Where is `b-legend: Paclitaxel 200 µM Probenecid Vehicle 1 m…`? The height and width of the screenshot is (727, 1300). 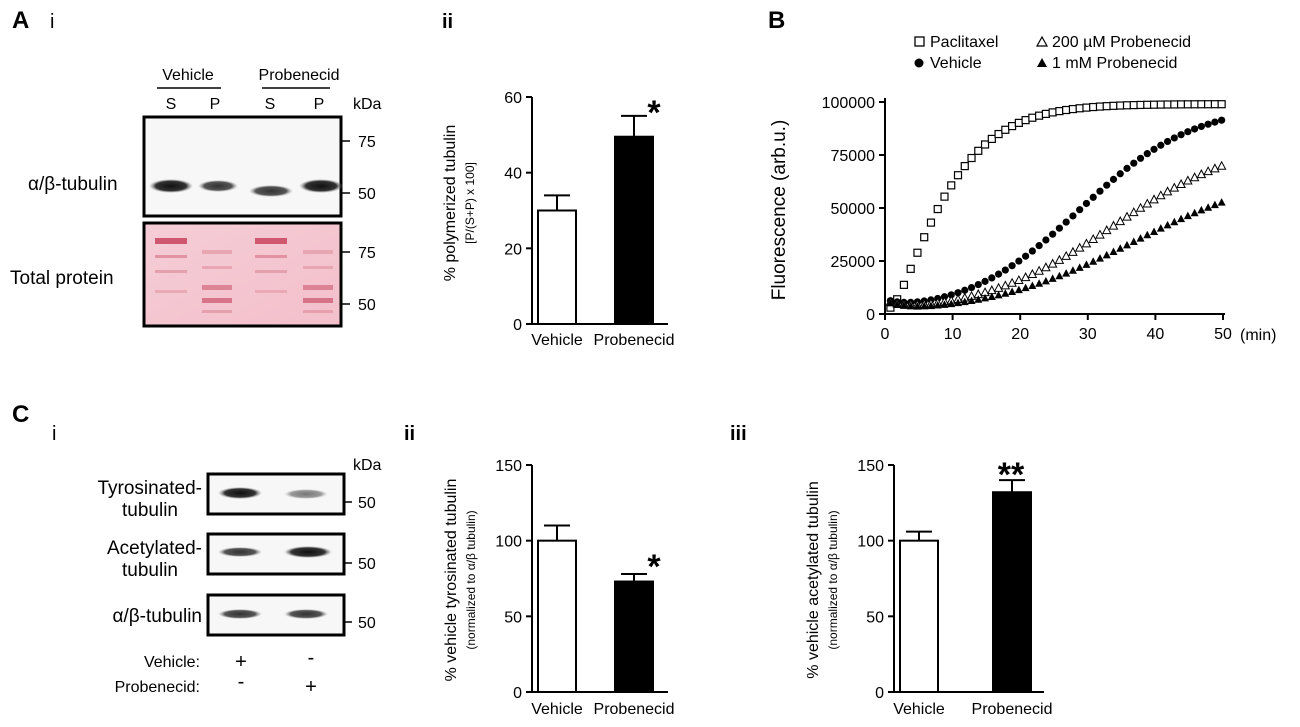 b-legend: Paclitaxel 200 µM Probenecid Vehicle 1 m… is located at coordinates (1052, 53).